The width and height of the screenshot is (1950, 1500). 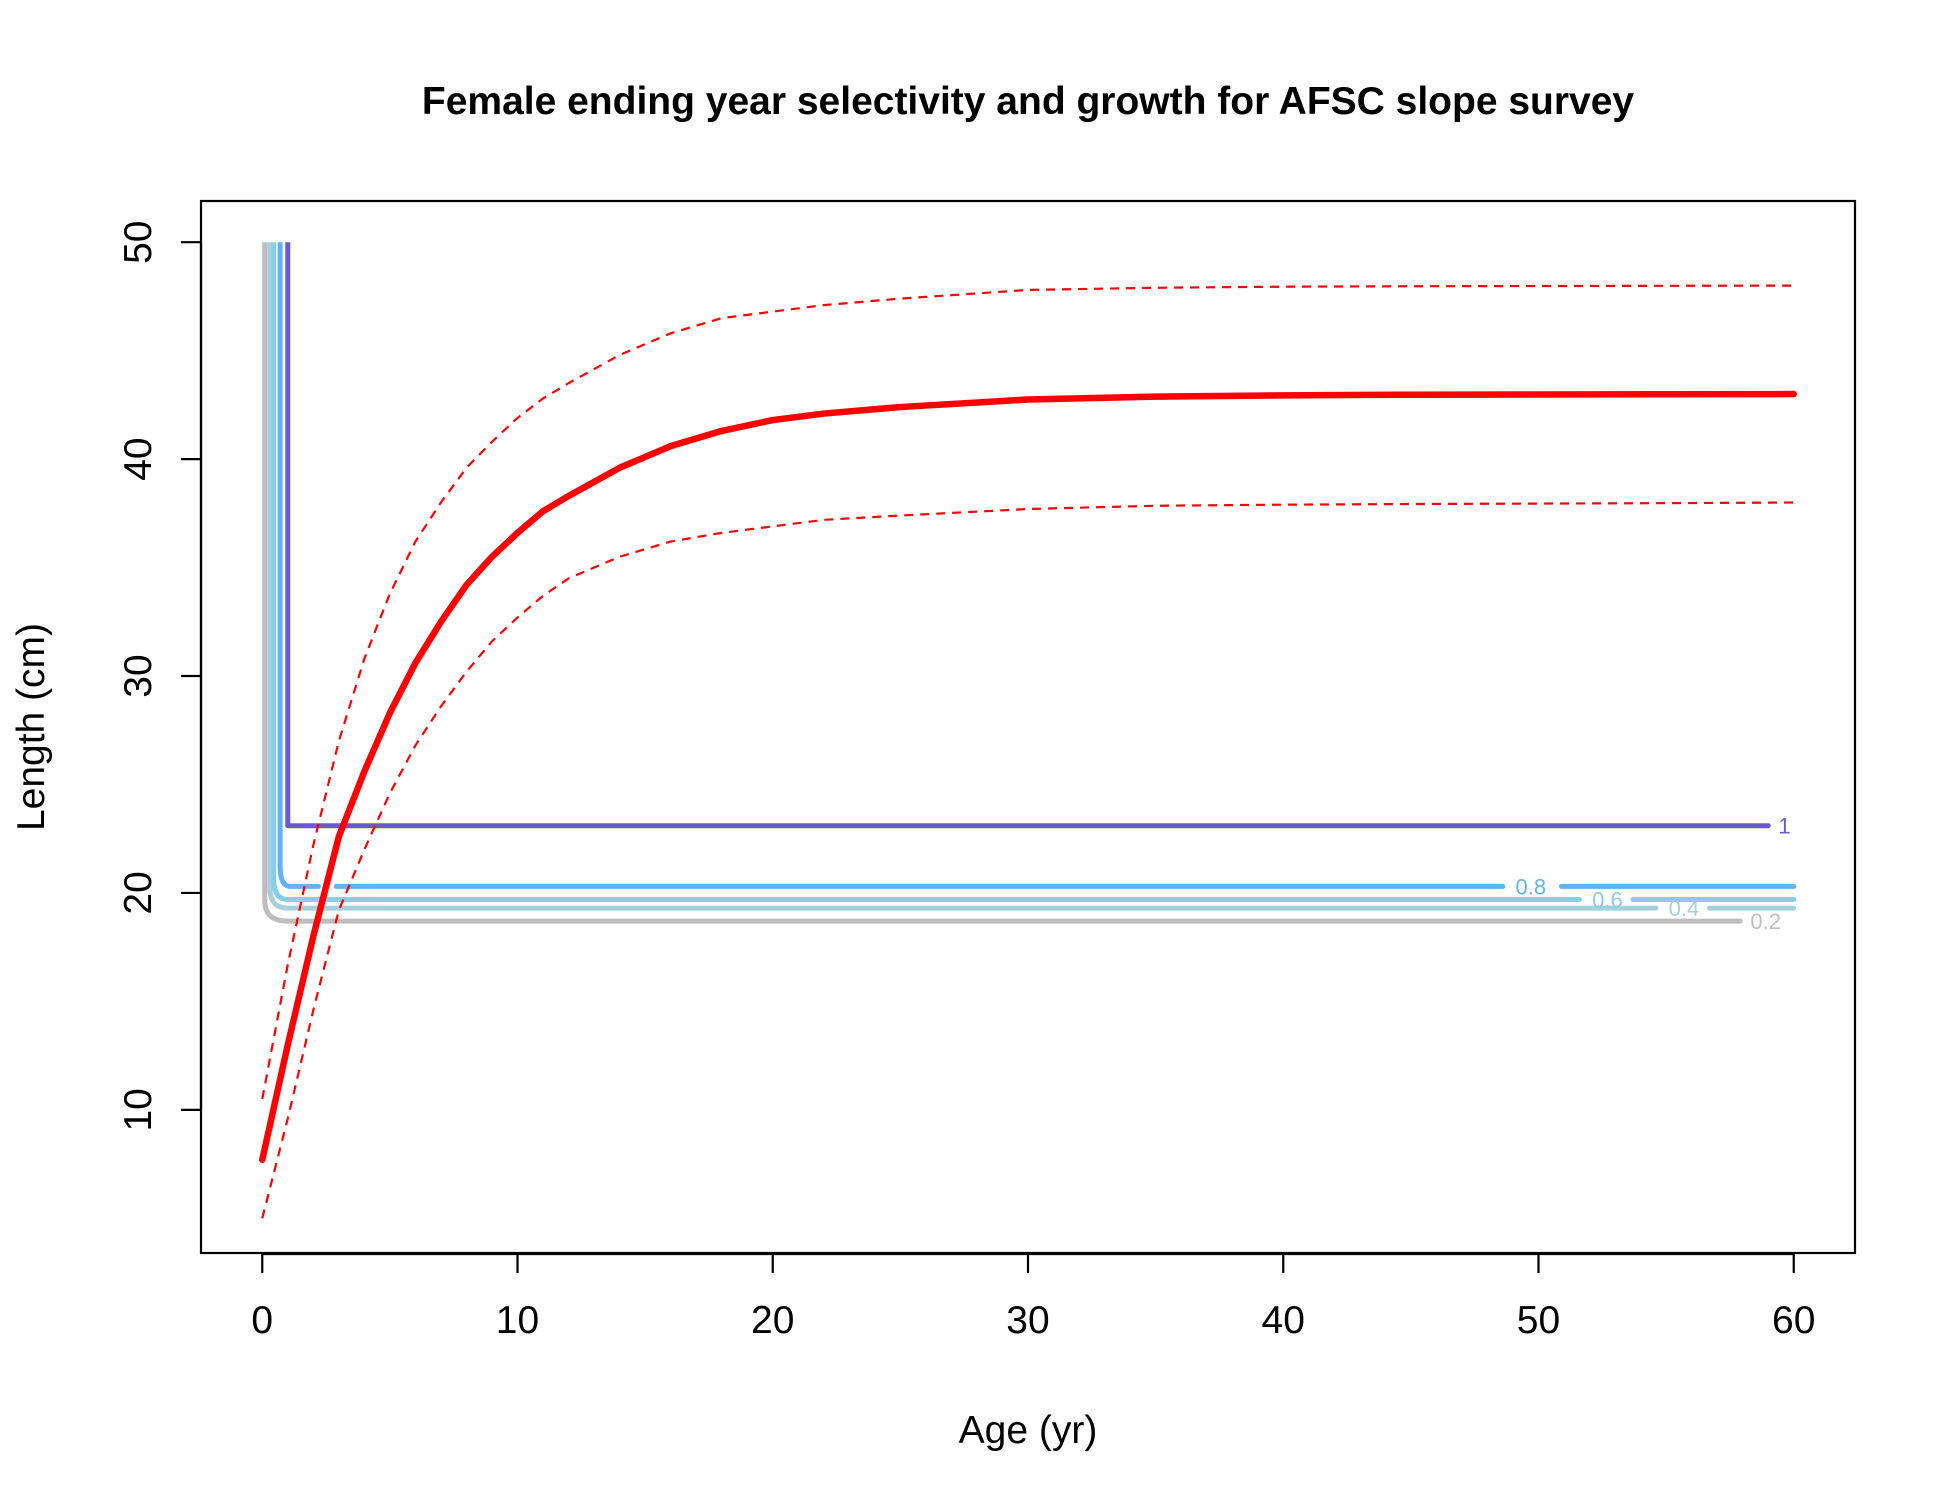 I want to click on contour-label: 0.6, so click(x=1607, y=899).